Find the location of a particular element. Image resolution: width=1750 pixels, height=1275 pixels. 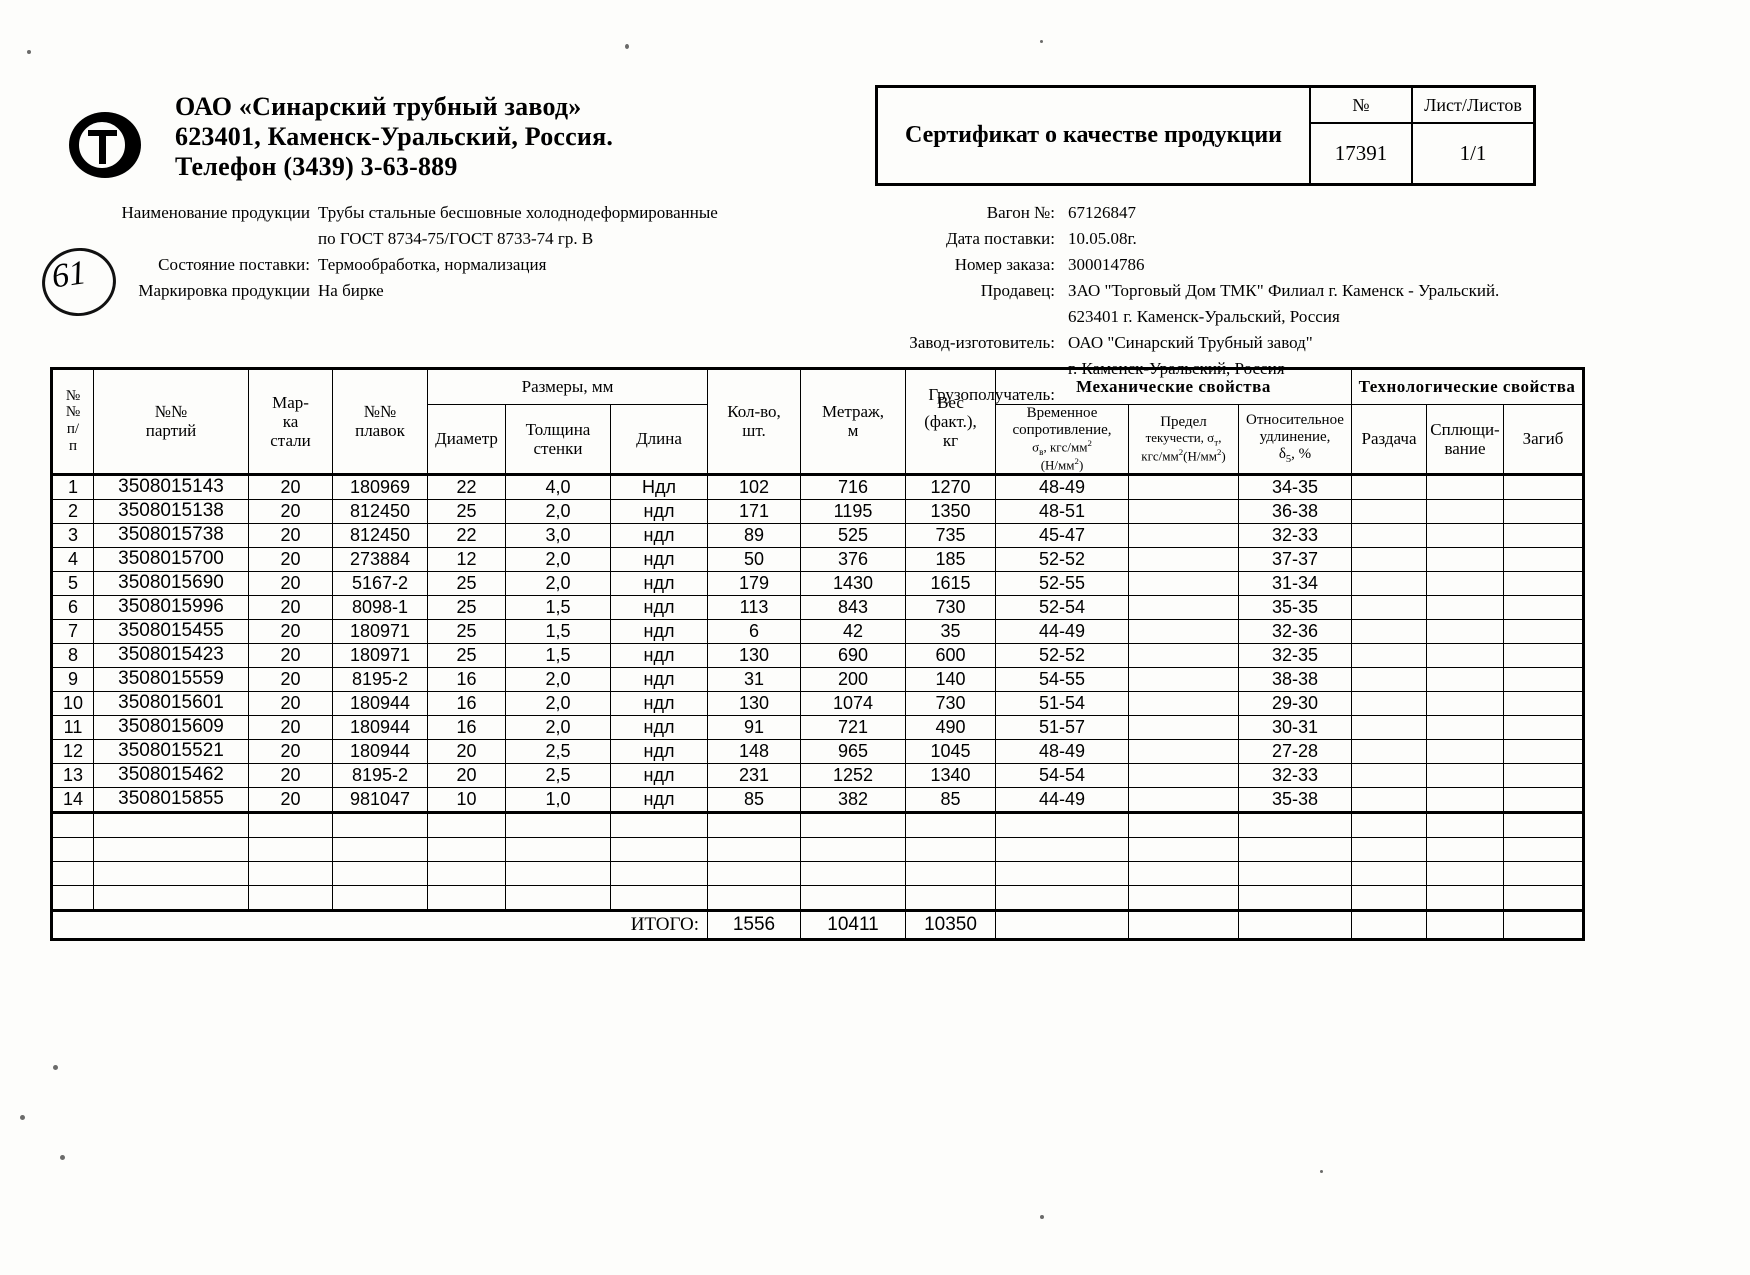

supply-state-value: Термообработка, нормализация is located at coordinates (432, 264).